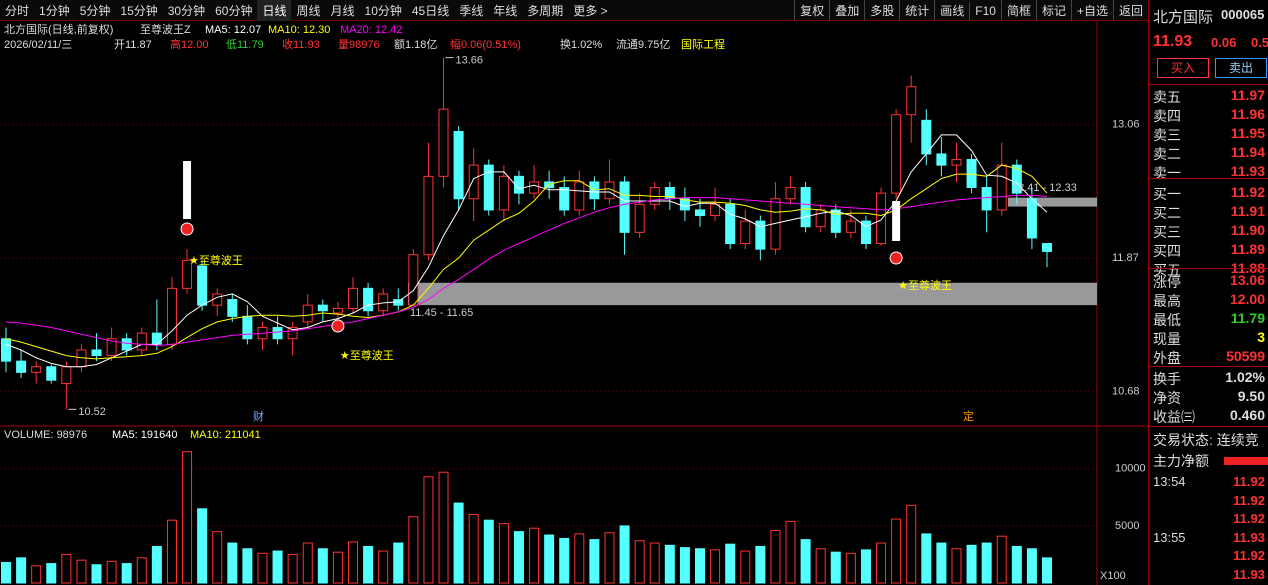 The image size is (1268, 585). I want to click on row-label: 现量, so click(1167, 339).